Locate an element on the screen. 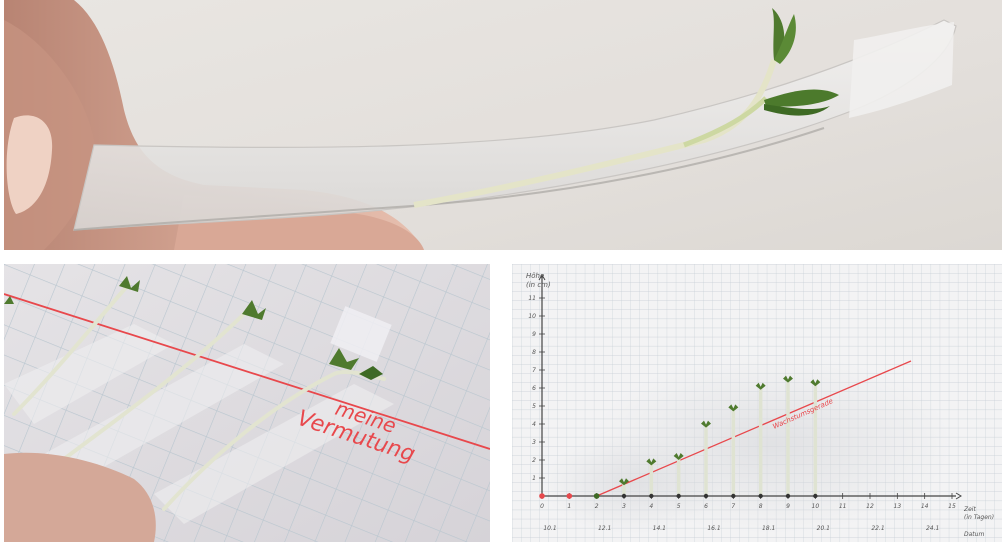 The height and width of the screenshot is (542, 1006). y-axis-label-line2: (in cm) is located at coordinates (538, 285).